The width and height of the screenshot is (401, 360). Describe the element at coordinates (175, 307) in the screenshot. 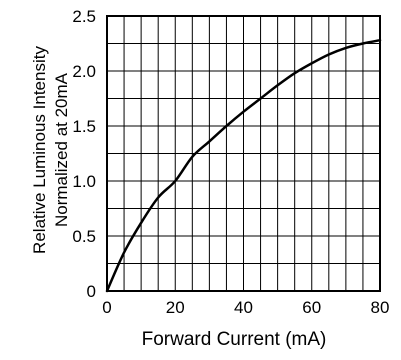

I see `x-tick-label: 20` at that location.